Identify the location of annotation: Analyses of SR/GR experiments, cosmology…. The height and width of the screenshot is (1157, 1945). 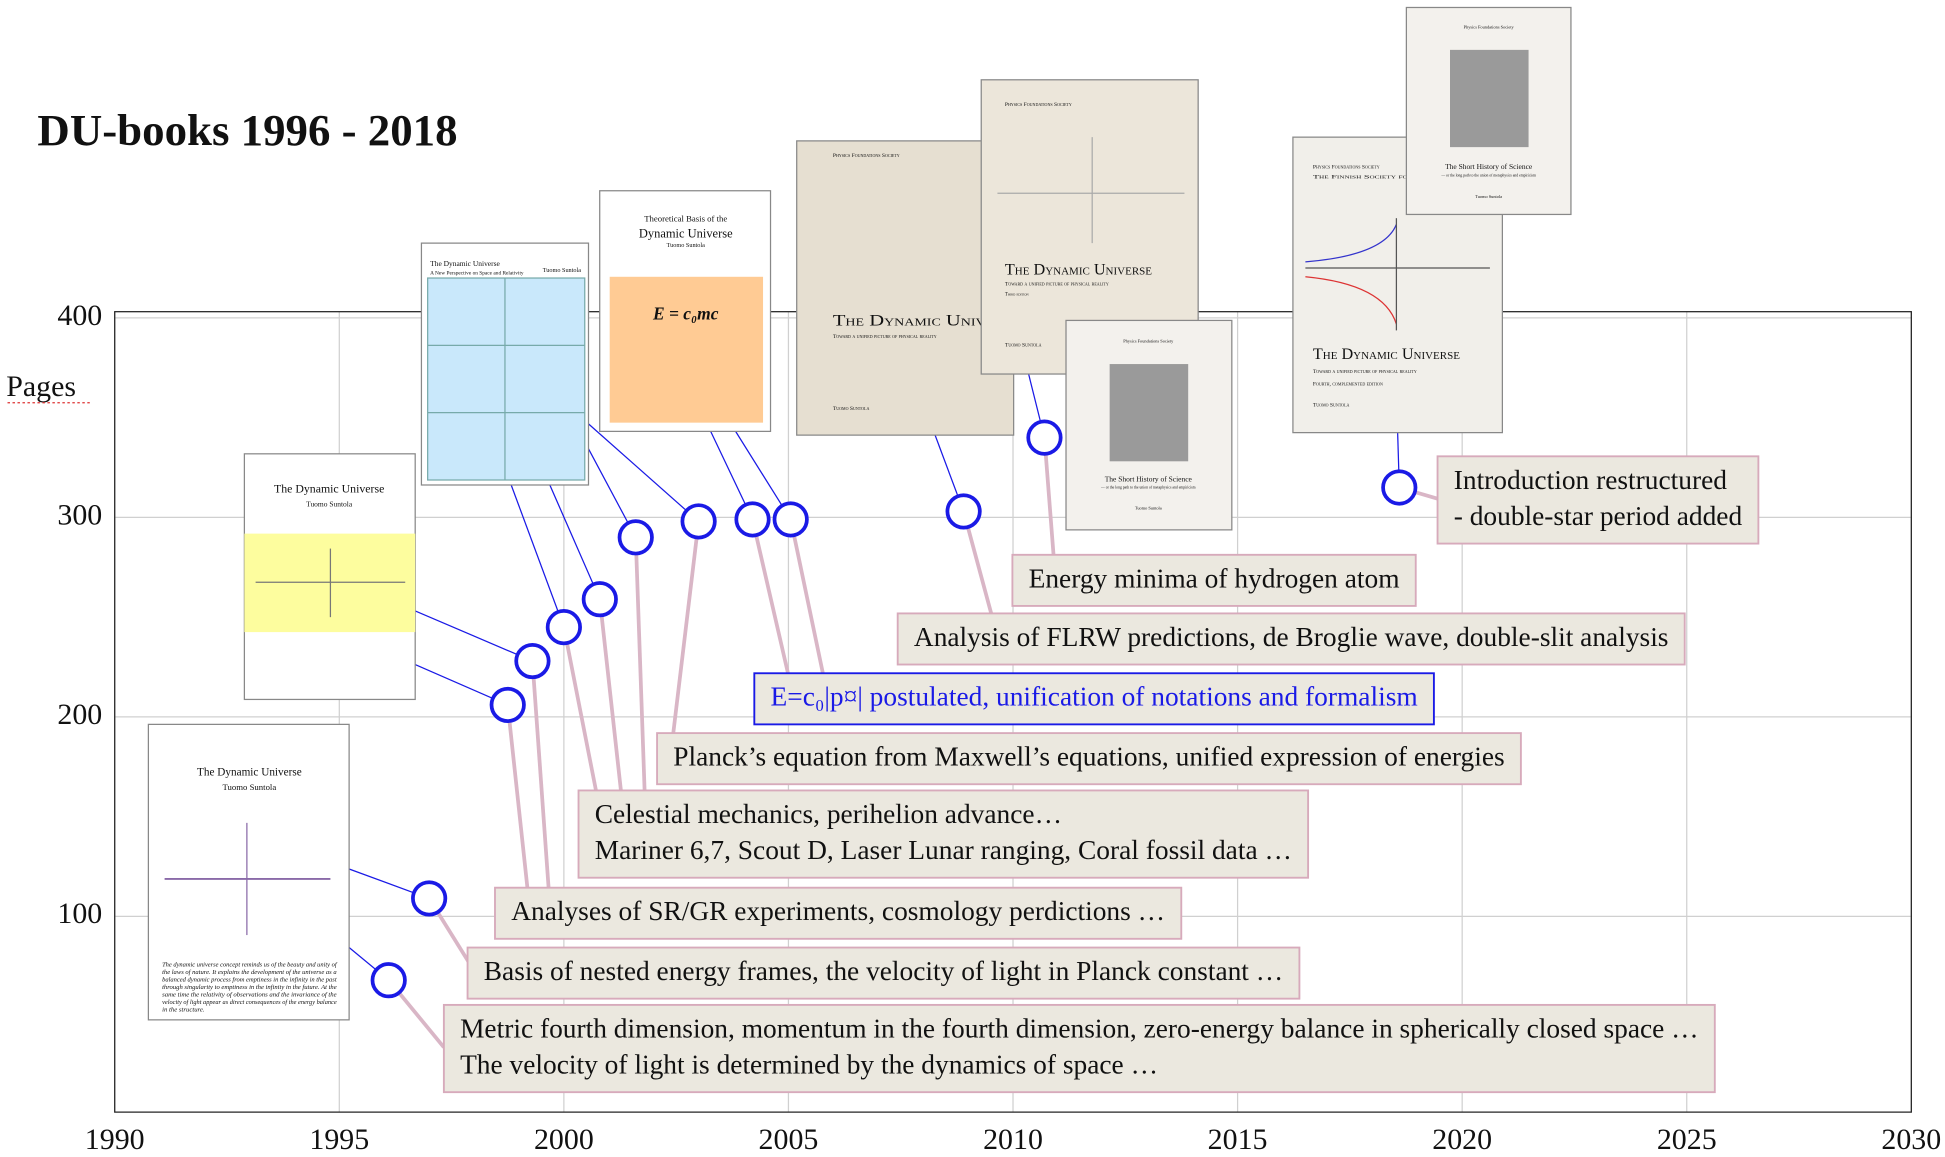
(838, 913).